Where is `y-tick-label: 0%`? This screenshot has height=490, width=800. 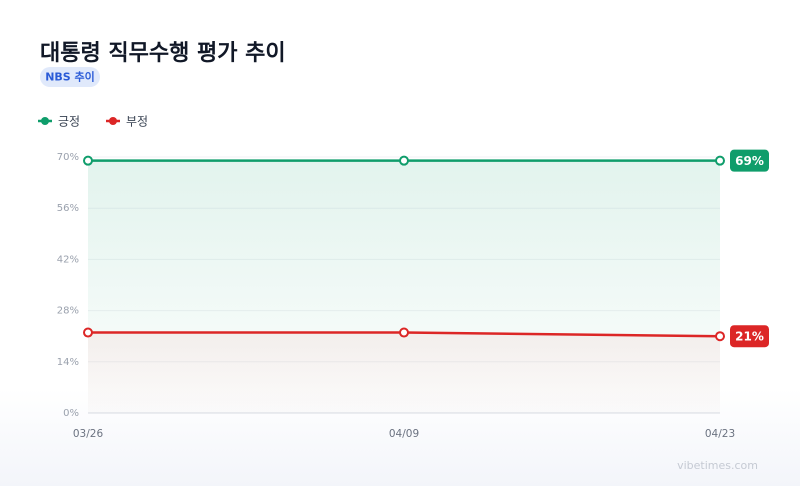 y-tick-label: 0% is located at coordinates (71, 413).